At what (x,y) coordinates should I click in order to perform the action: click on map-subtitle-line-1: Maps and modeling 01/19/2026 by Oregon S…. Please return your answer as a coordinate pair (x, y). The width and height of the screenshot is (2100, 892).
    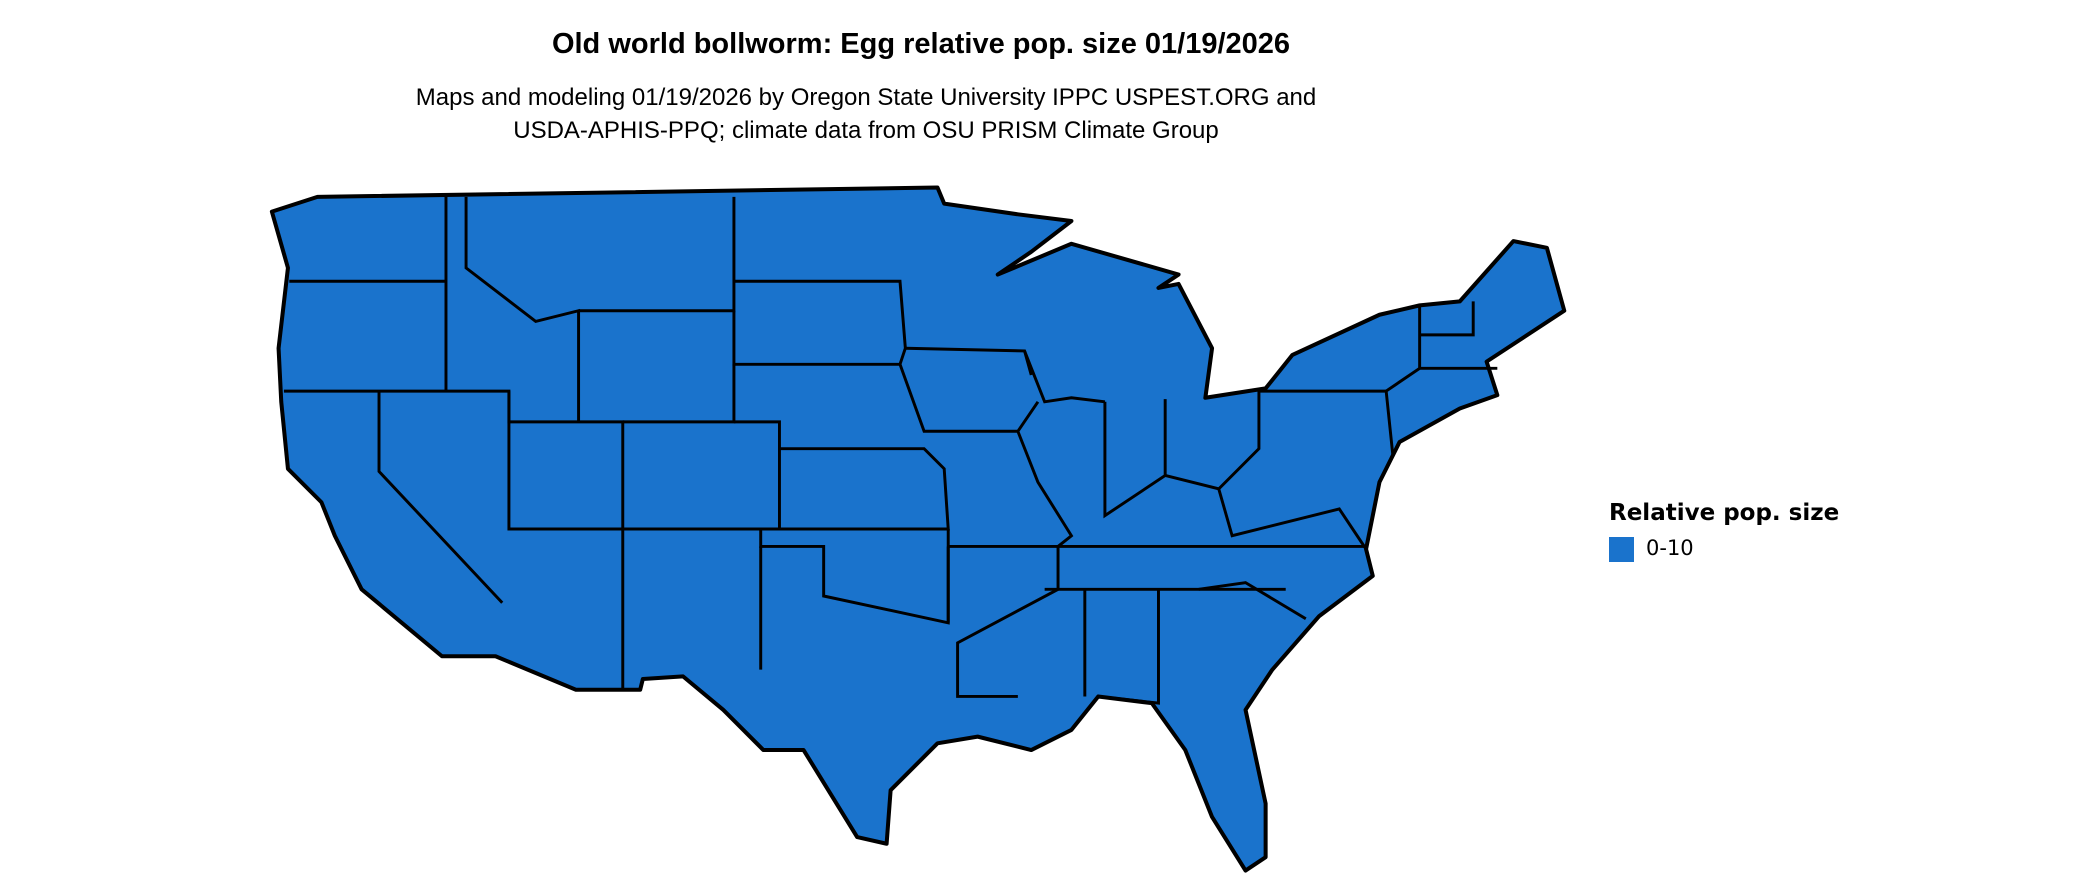
    Looking at the image, I should click on (866, 97).